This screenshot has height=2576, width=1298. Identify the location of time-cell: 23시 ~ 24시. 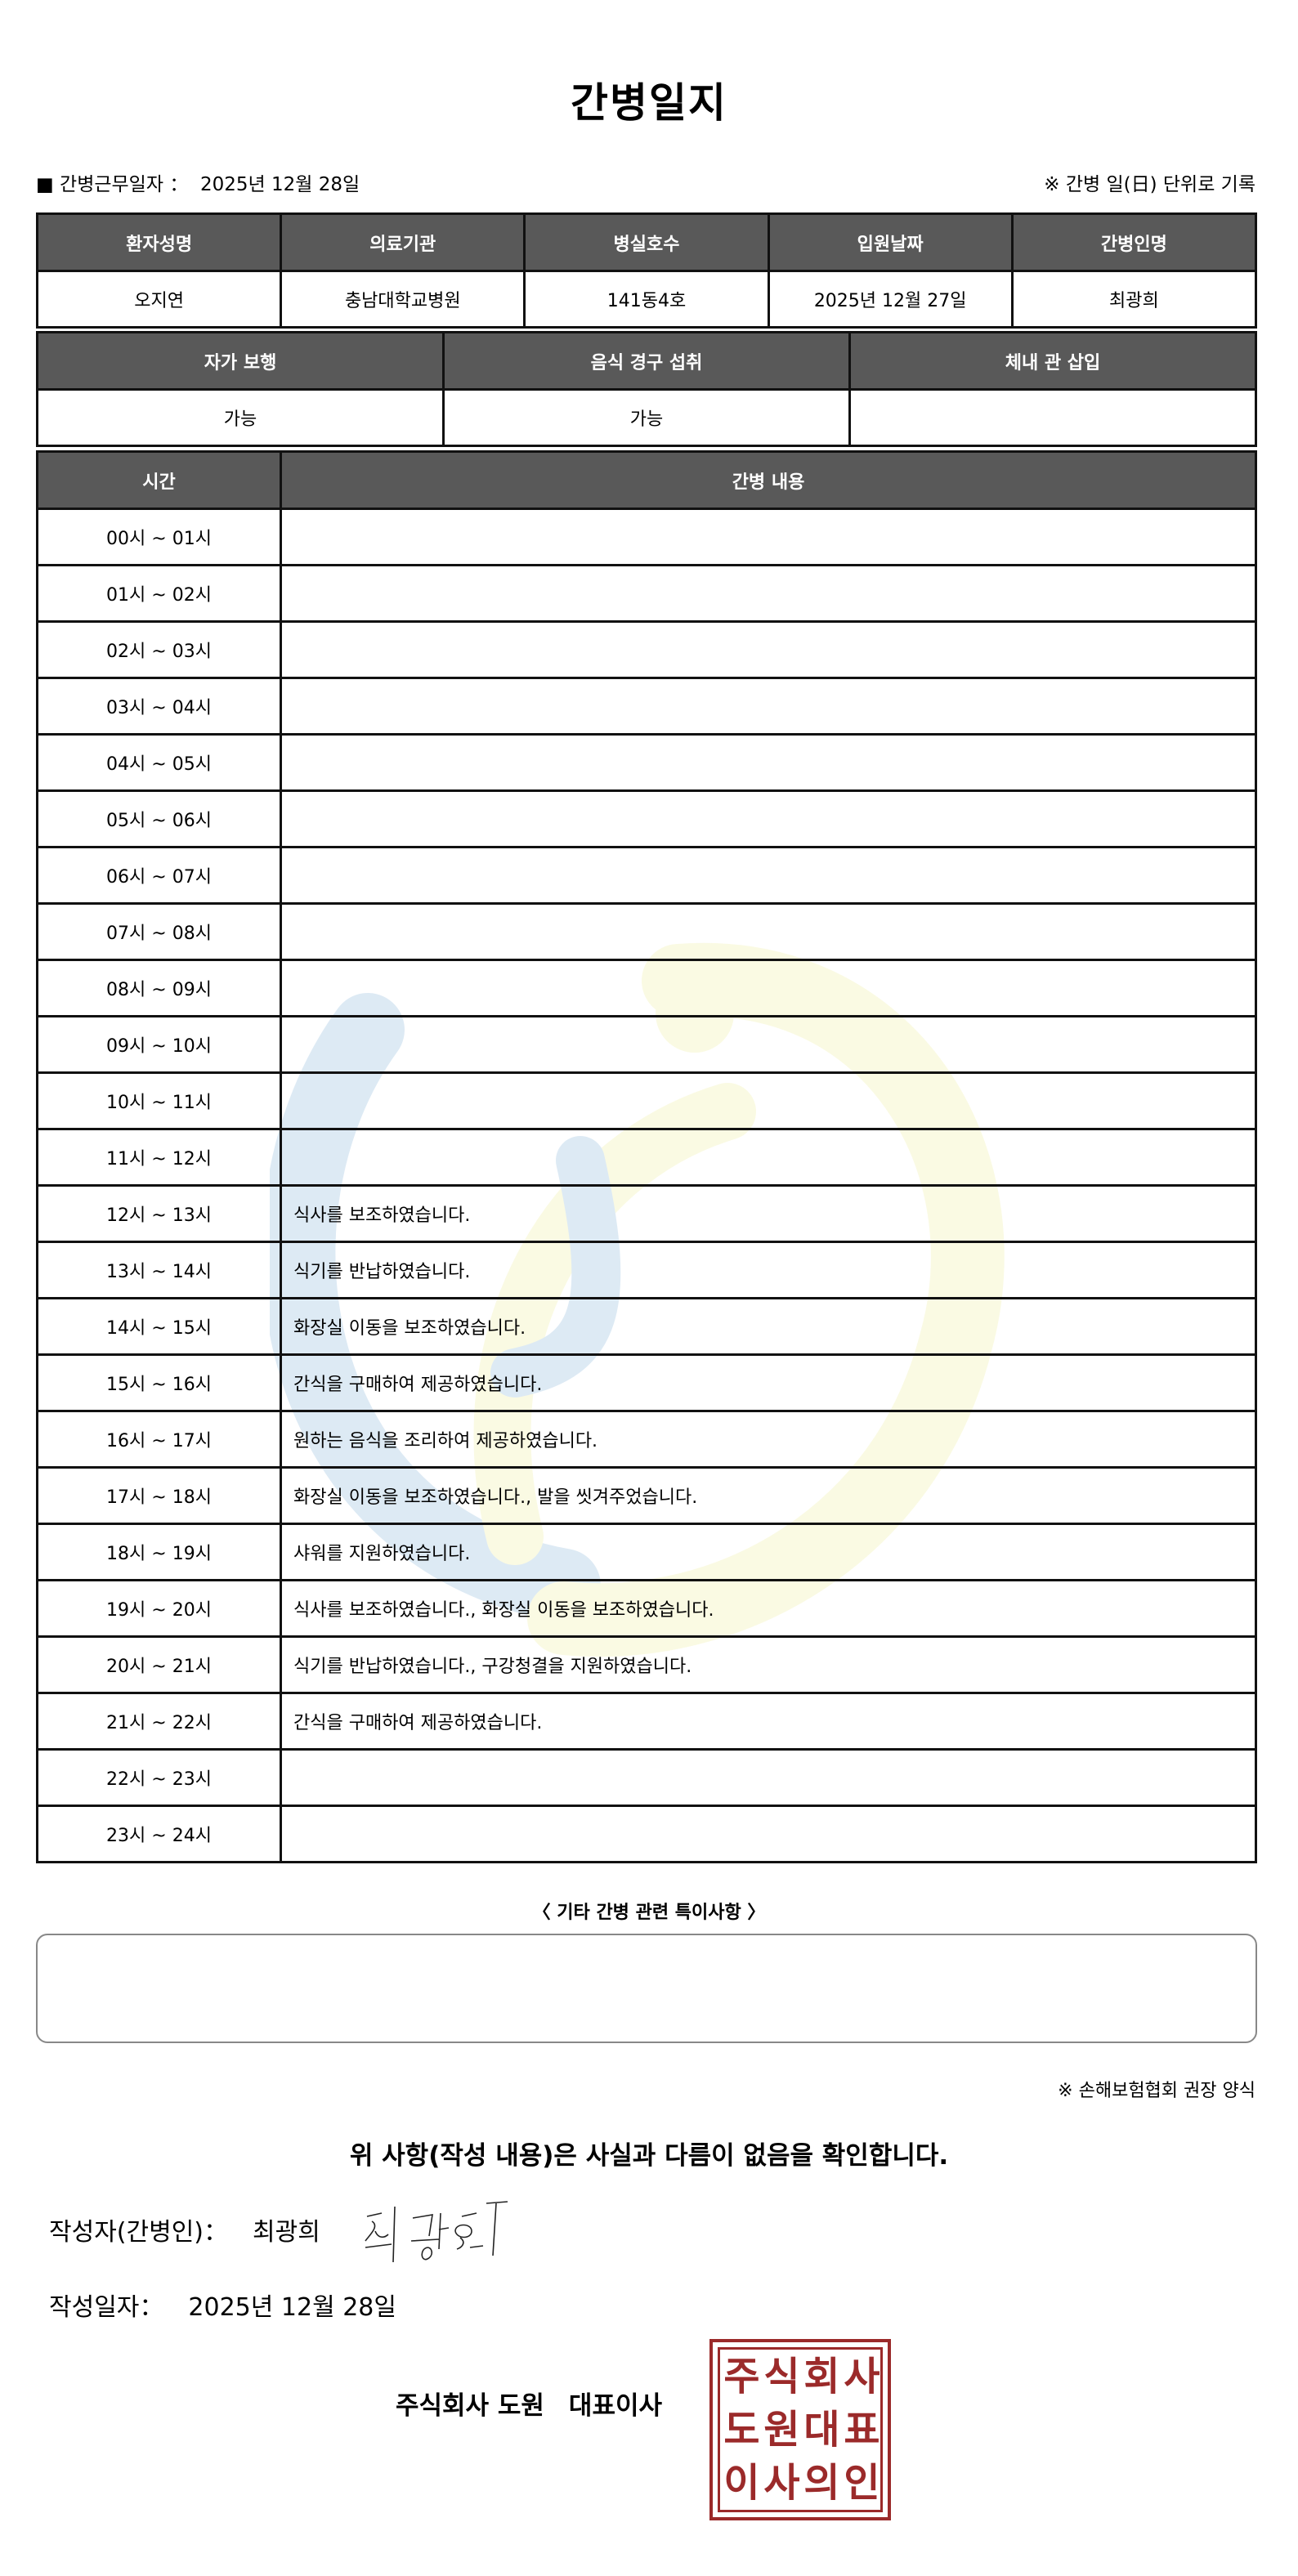
(159, 1834).